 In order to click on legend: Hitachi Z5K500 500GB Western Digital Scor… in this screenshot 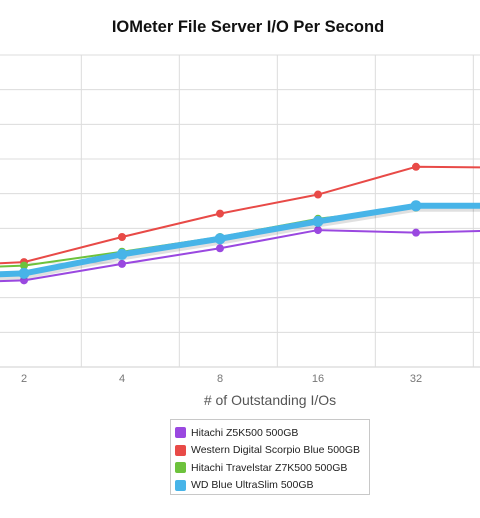, I will do `click(270, 457)`.